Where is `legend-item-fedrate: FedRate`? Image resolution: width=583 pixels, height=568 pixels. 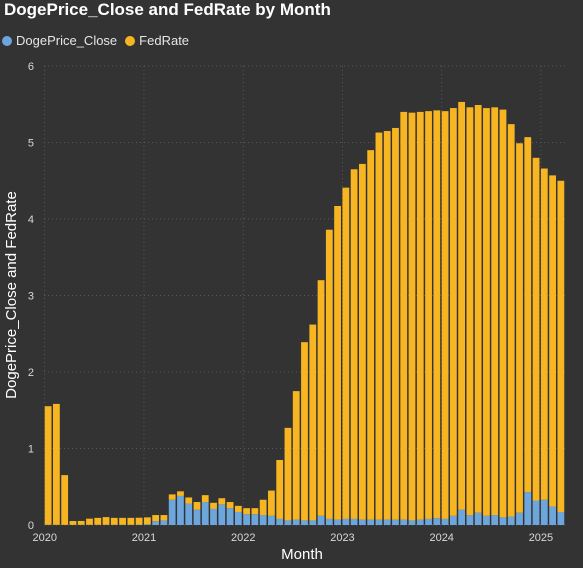 legend-item-fedrate: FedRate is located at coordinates (157, 40).